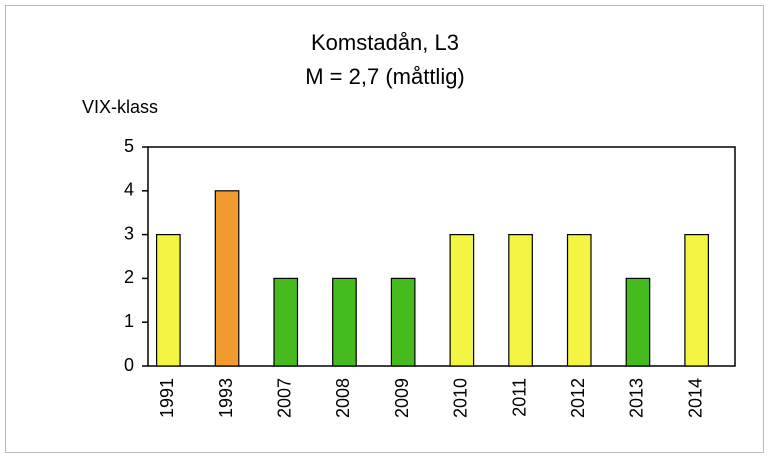  I want to click on y-tick-label: 5, so click(129, 146).